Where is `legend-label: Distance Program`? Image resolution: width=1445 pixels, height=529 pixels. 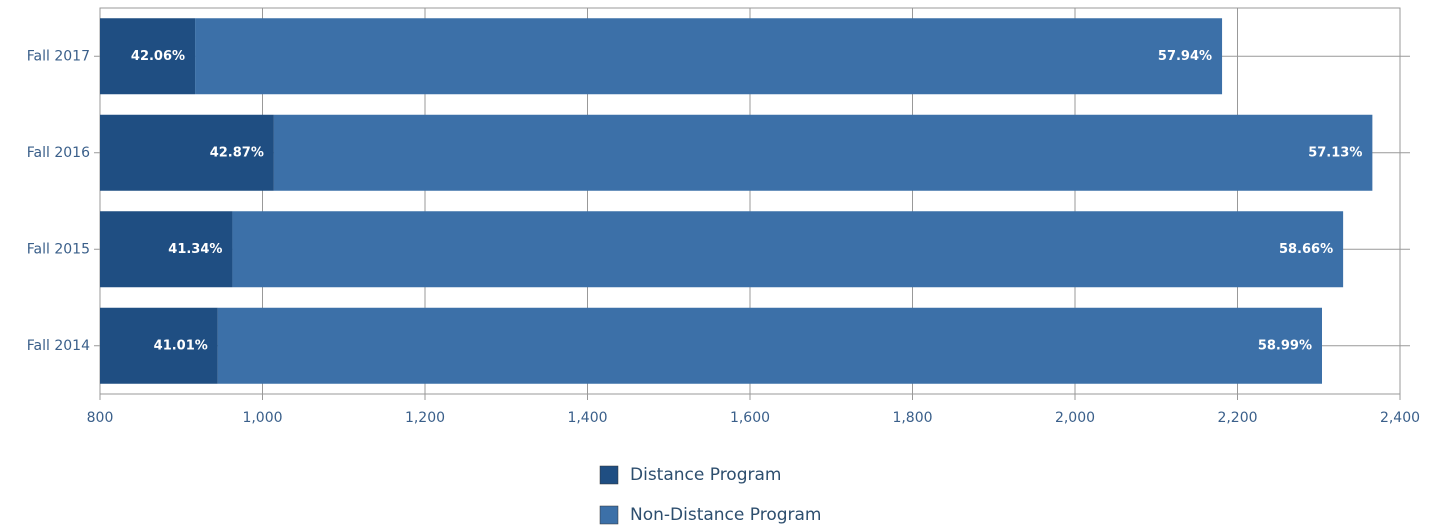 legend-label: Distance Program is located at coordinates (705, 475).